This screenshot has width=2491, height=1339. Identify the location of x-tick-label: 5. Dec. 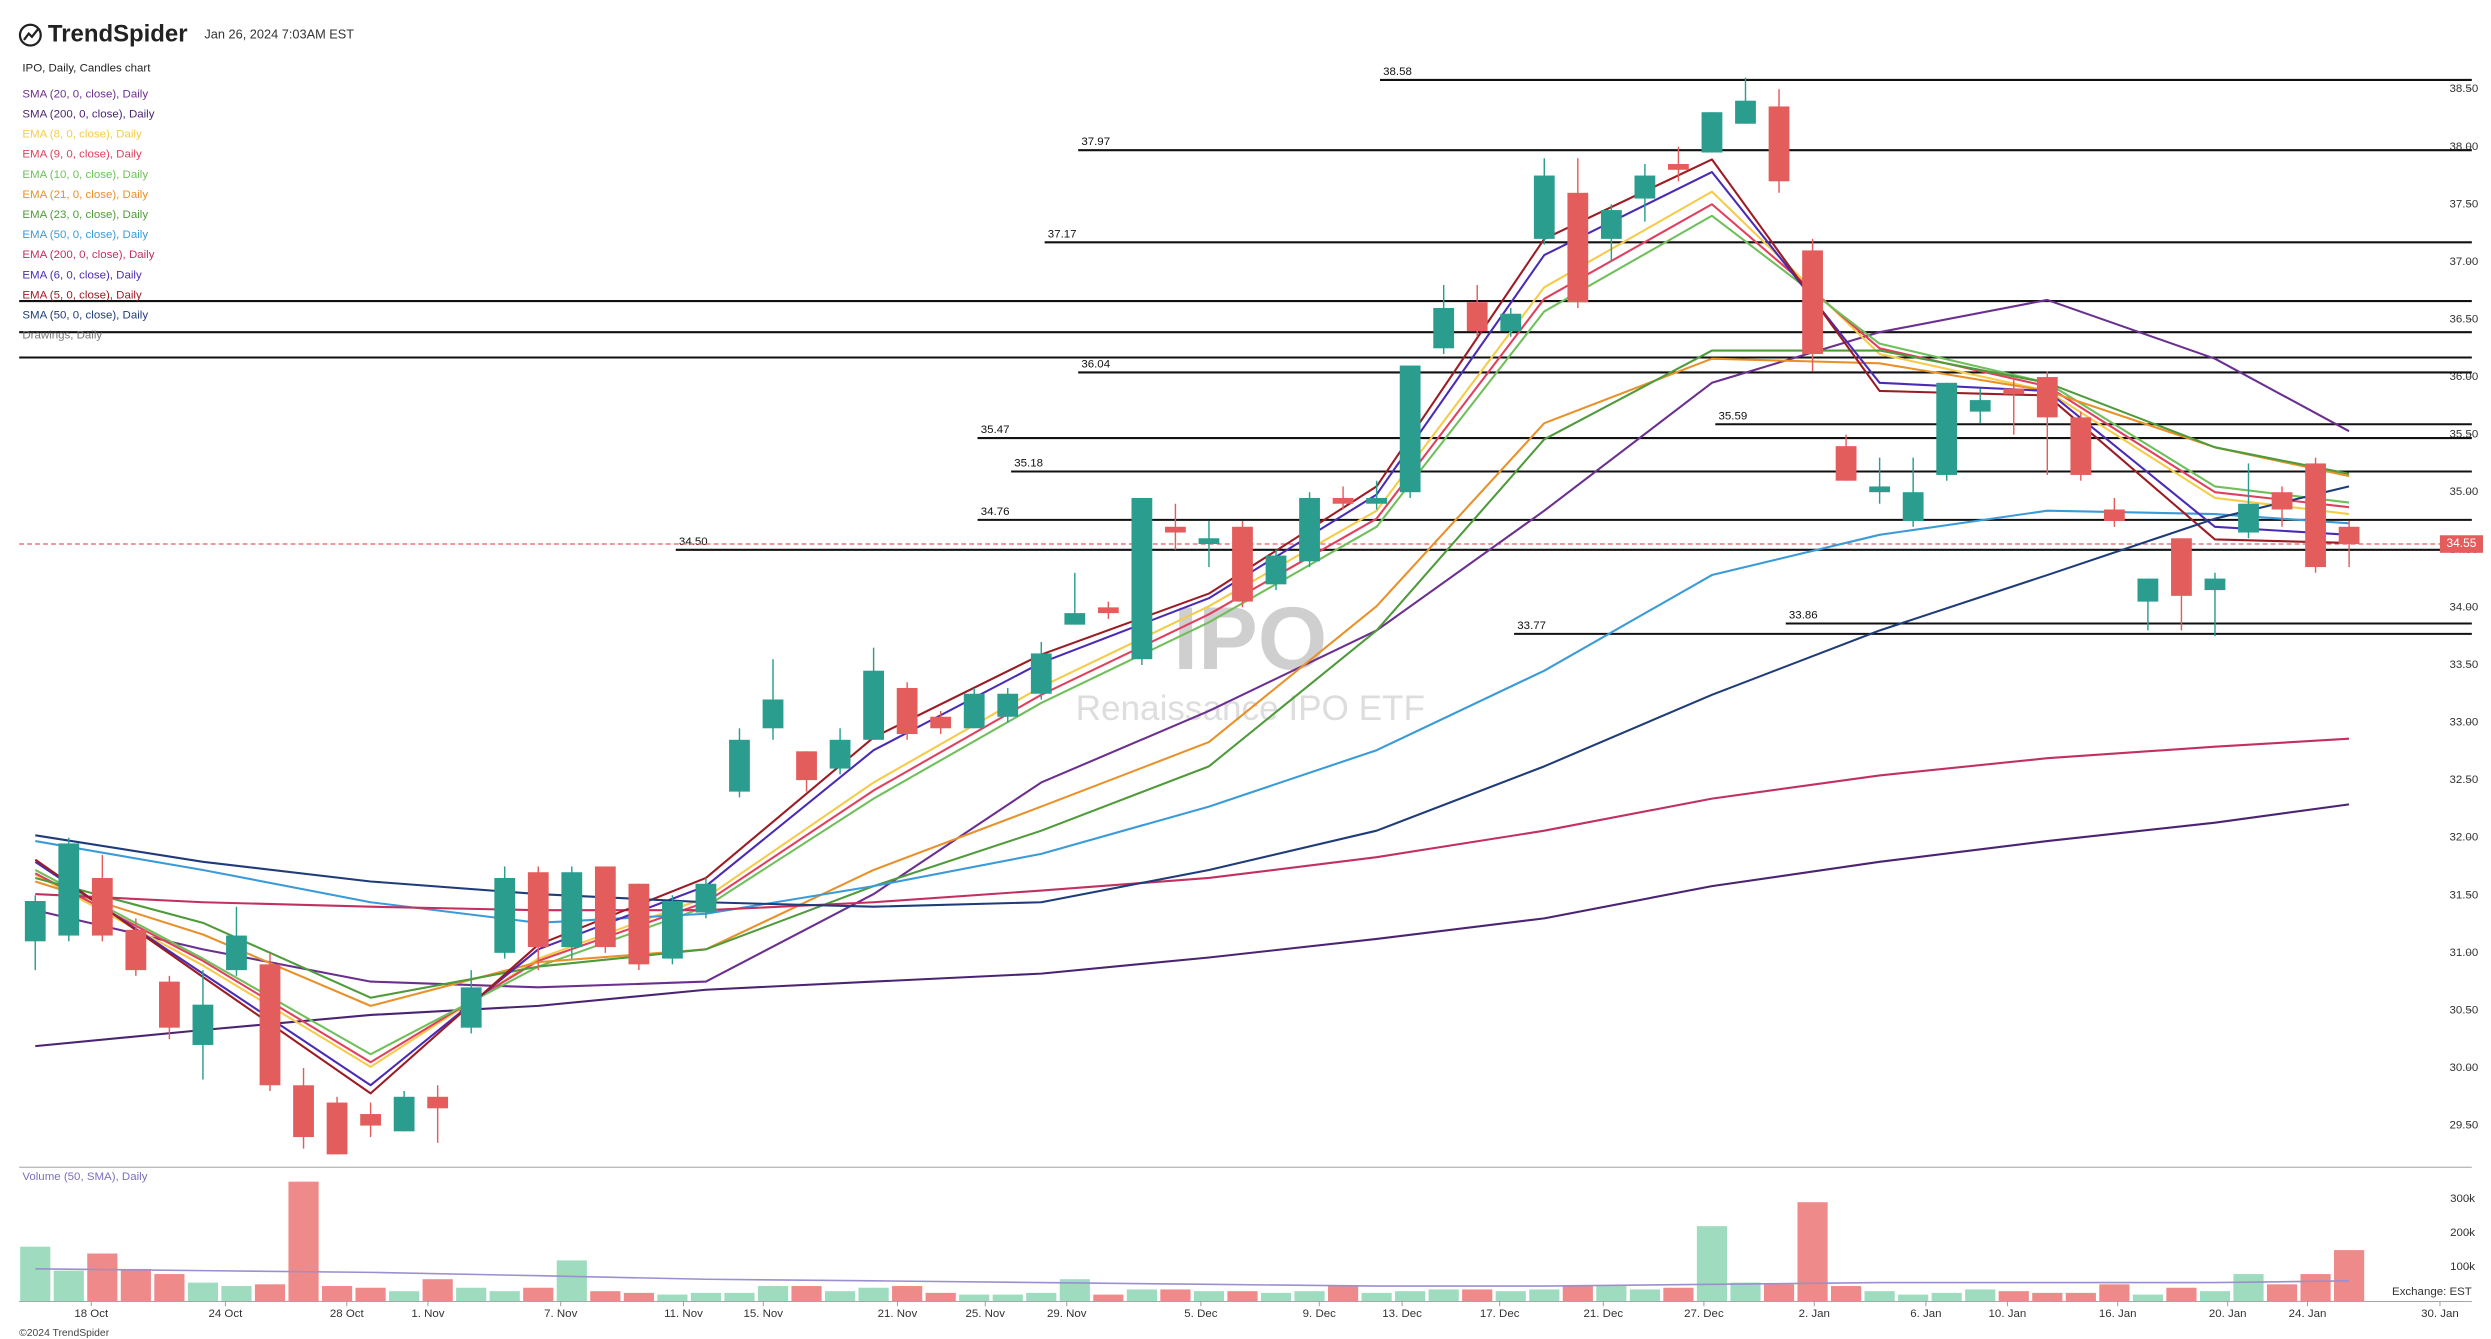
(1200, 1314).